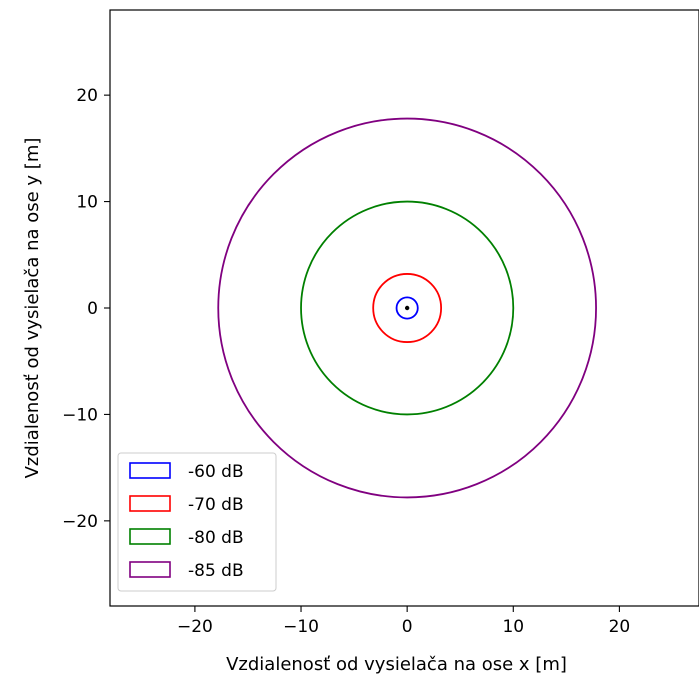 The height and width of the screenshot is (677, 699). What do you see at coordinates (396, 664) in the screenshot?
I see `x-axis-label: Vzdialenosť od vysielača na ose x [m]` at bounding box center [396, 664].